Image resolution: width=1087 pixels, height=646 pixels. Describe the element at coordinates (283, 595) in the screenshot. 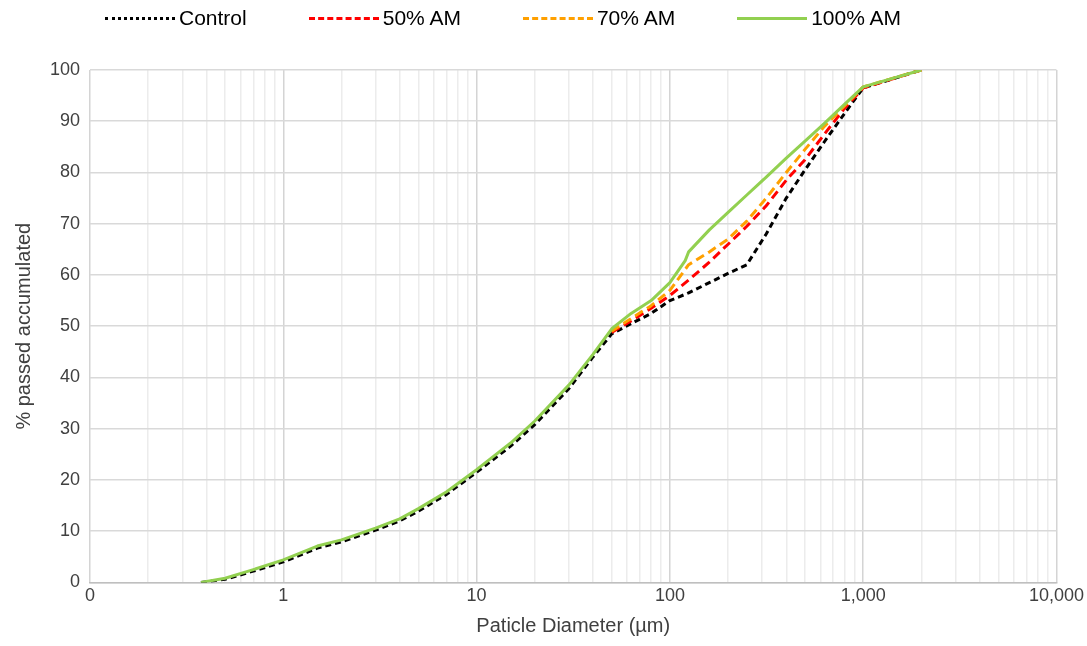

I see `x-tick-label: 1` at that location.